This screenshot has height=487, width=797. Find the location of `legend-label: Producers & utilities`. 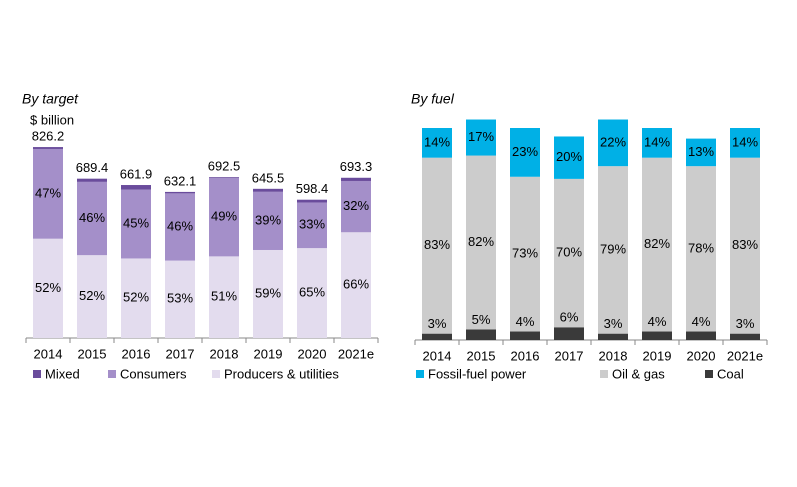

legend-label: Producers & utilities is located at coordinates (281, 373).